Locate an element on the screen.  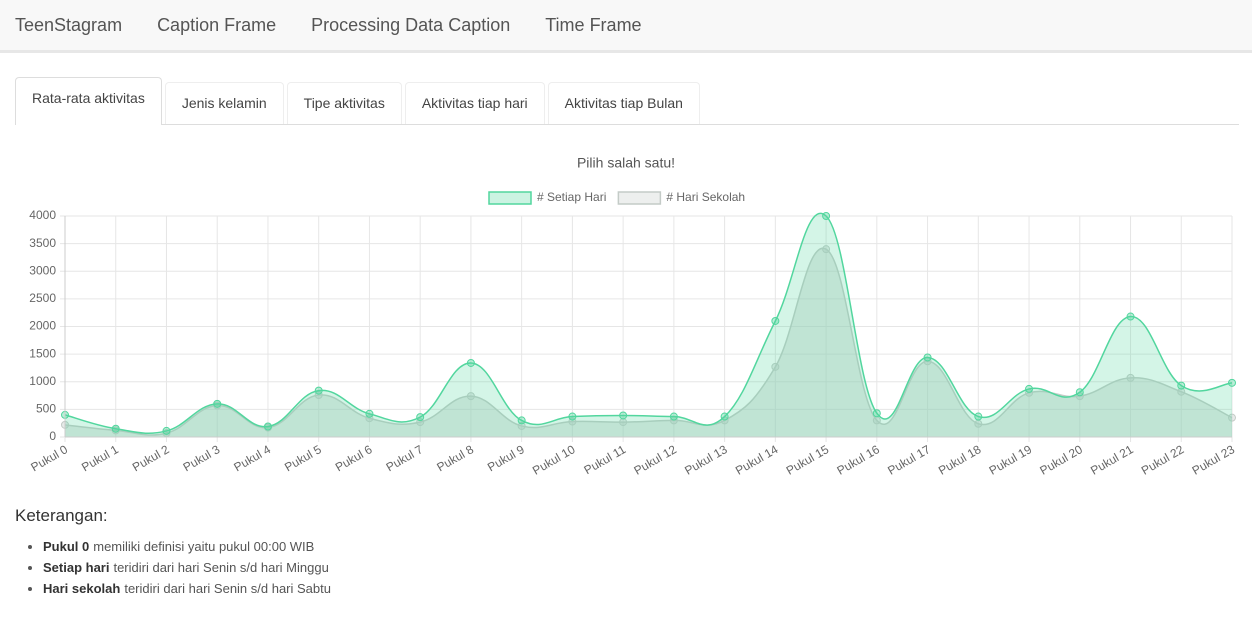
chart-title: Pilih salah satu! is located at coordinates (626, 163).